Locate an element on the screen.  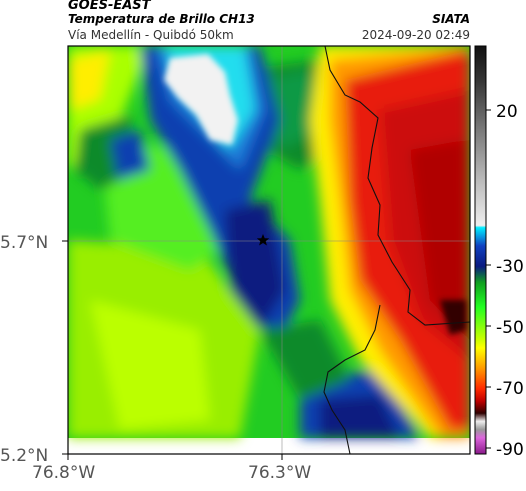
product-title: GOES-EAST is located at coordinates (109, 6).